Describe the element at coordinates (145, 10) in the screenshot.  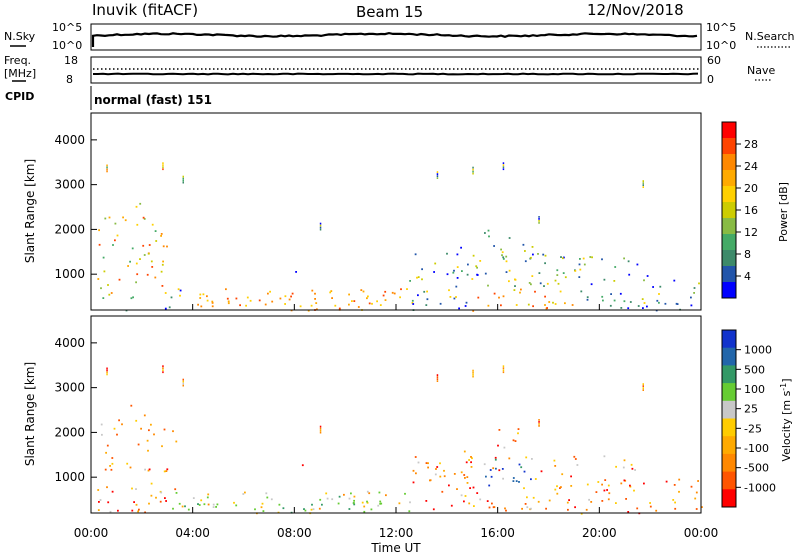
I see `station-title: Inuvik (fitACF)` at that location.